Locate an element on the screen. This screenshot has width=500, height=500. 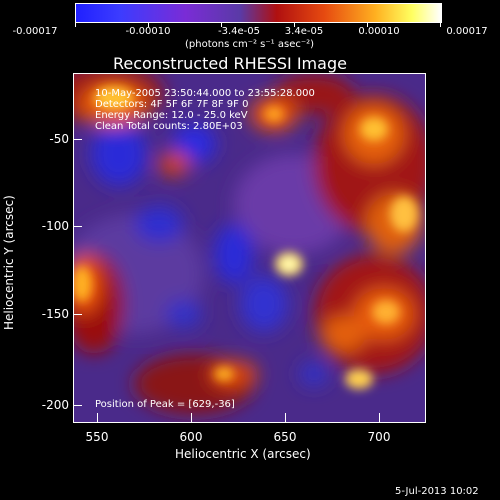
x-tick-label: 600 is located at coordinates (191, 437).